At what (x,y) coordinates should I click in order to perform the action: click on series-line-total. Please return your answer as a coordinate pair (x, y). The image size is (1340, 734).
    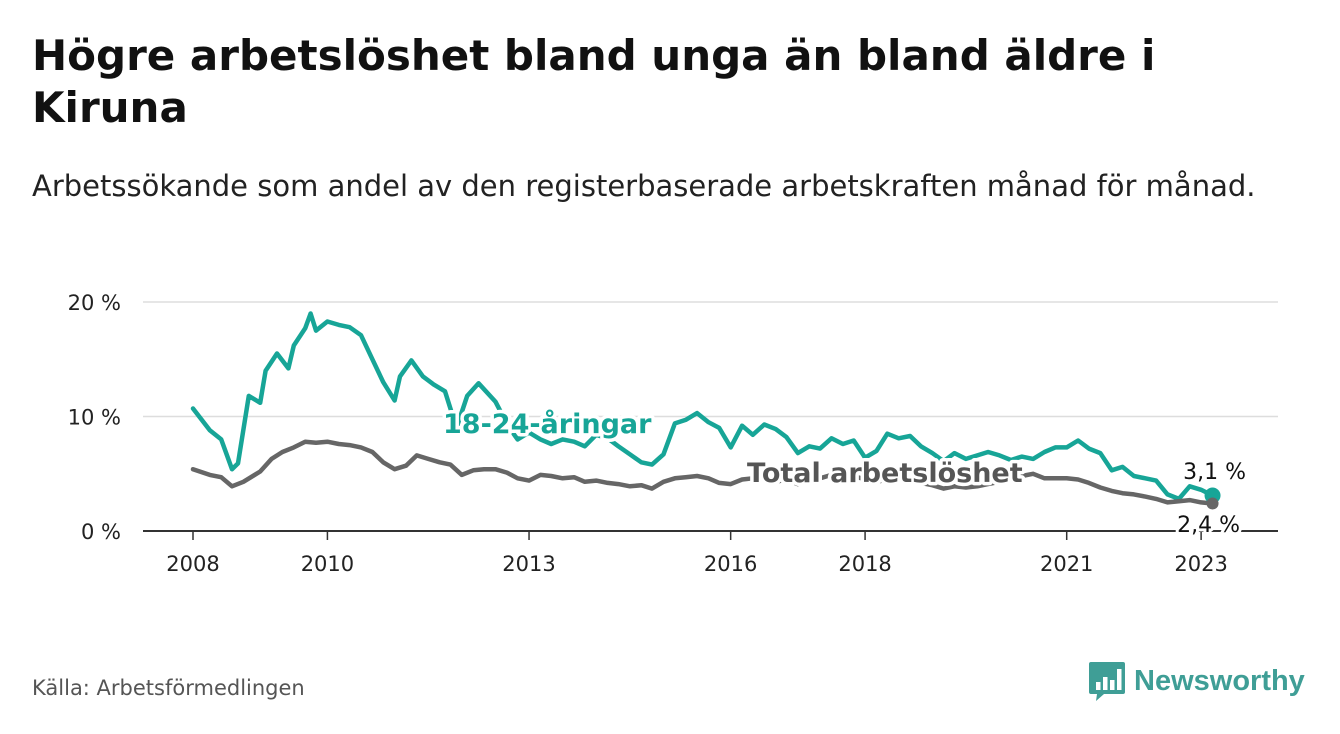
    Looking at the image, I should click on (702, 472).